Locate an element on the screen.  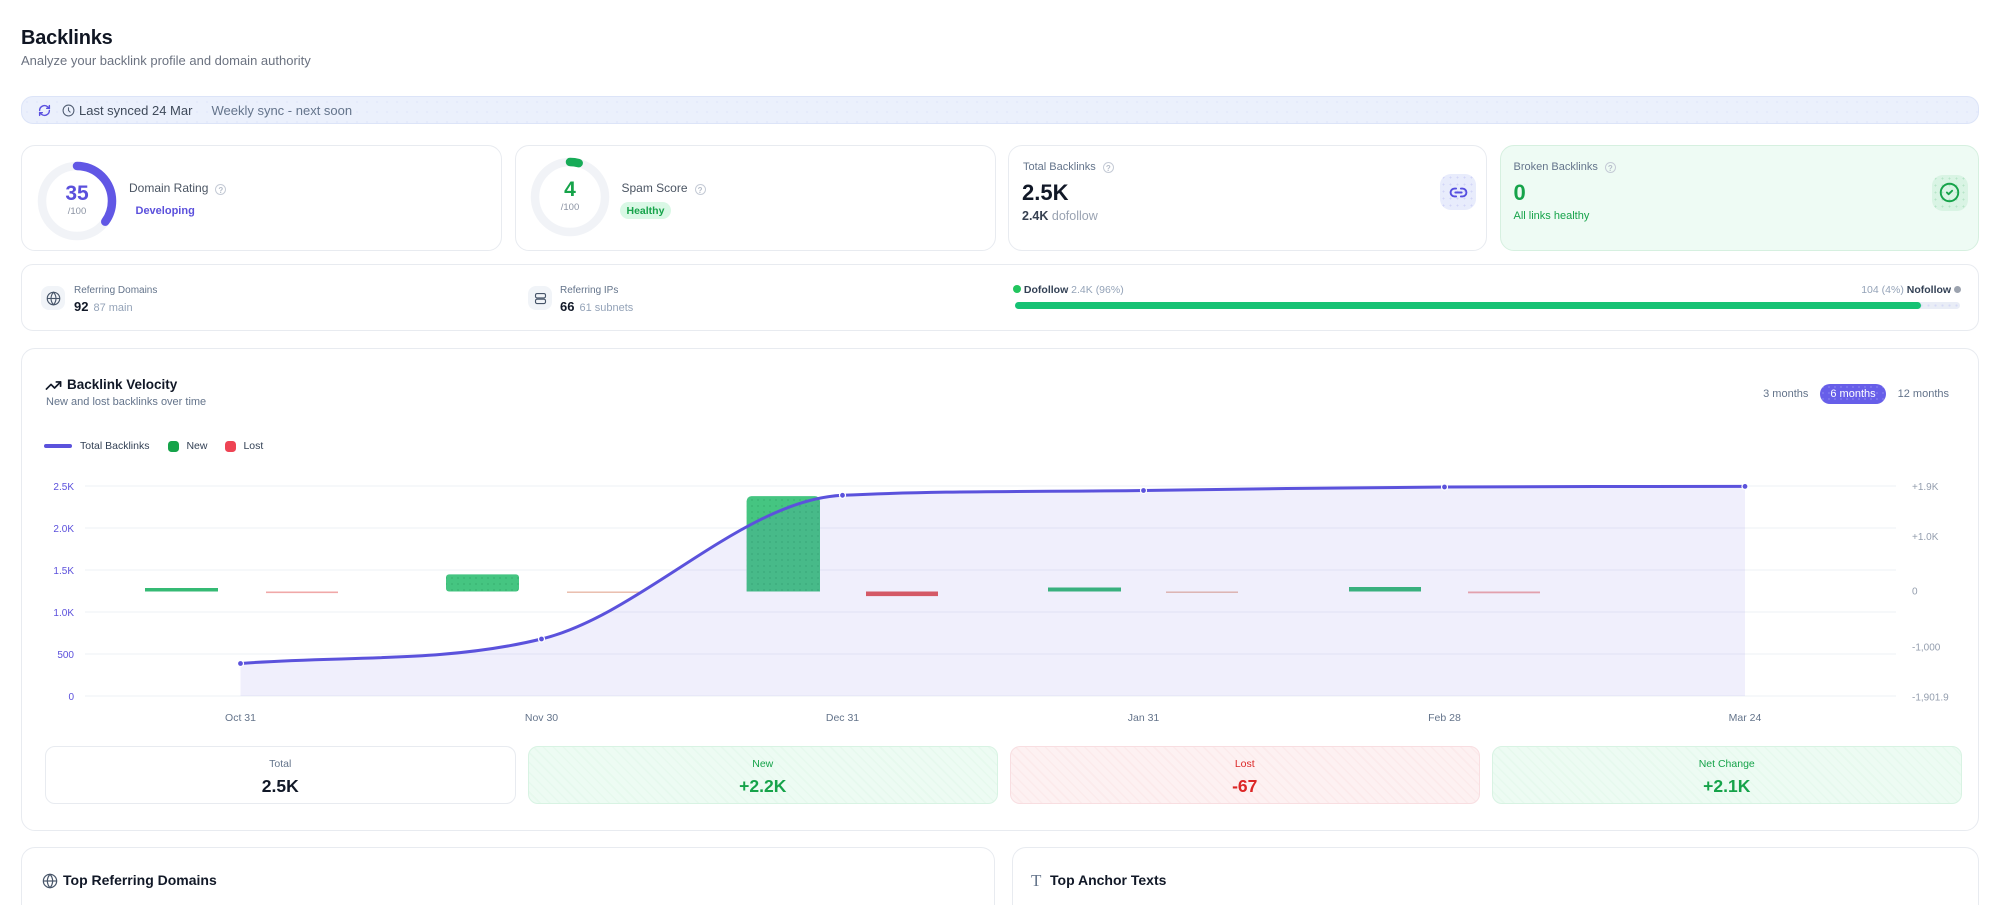
svg-text: 35 is located at coordinates (77, 193).